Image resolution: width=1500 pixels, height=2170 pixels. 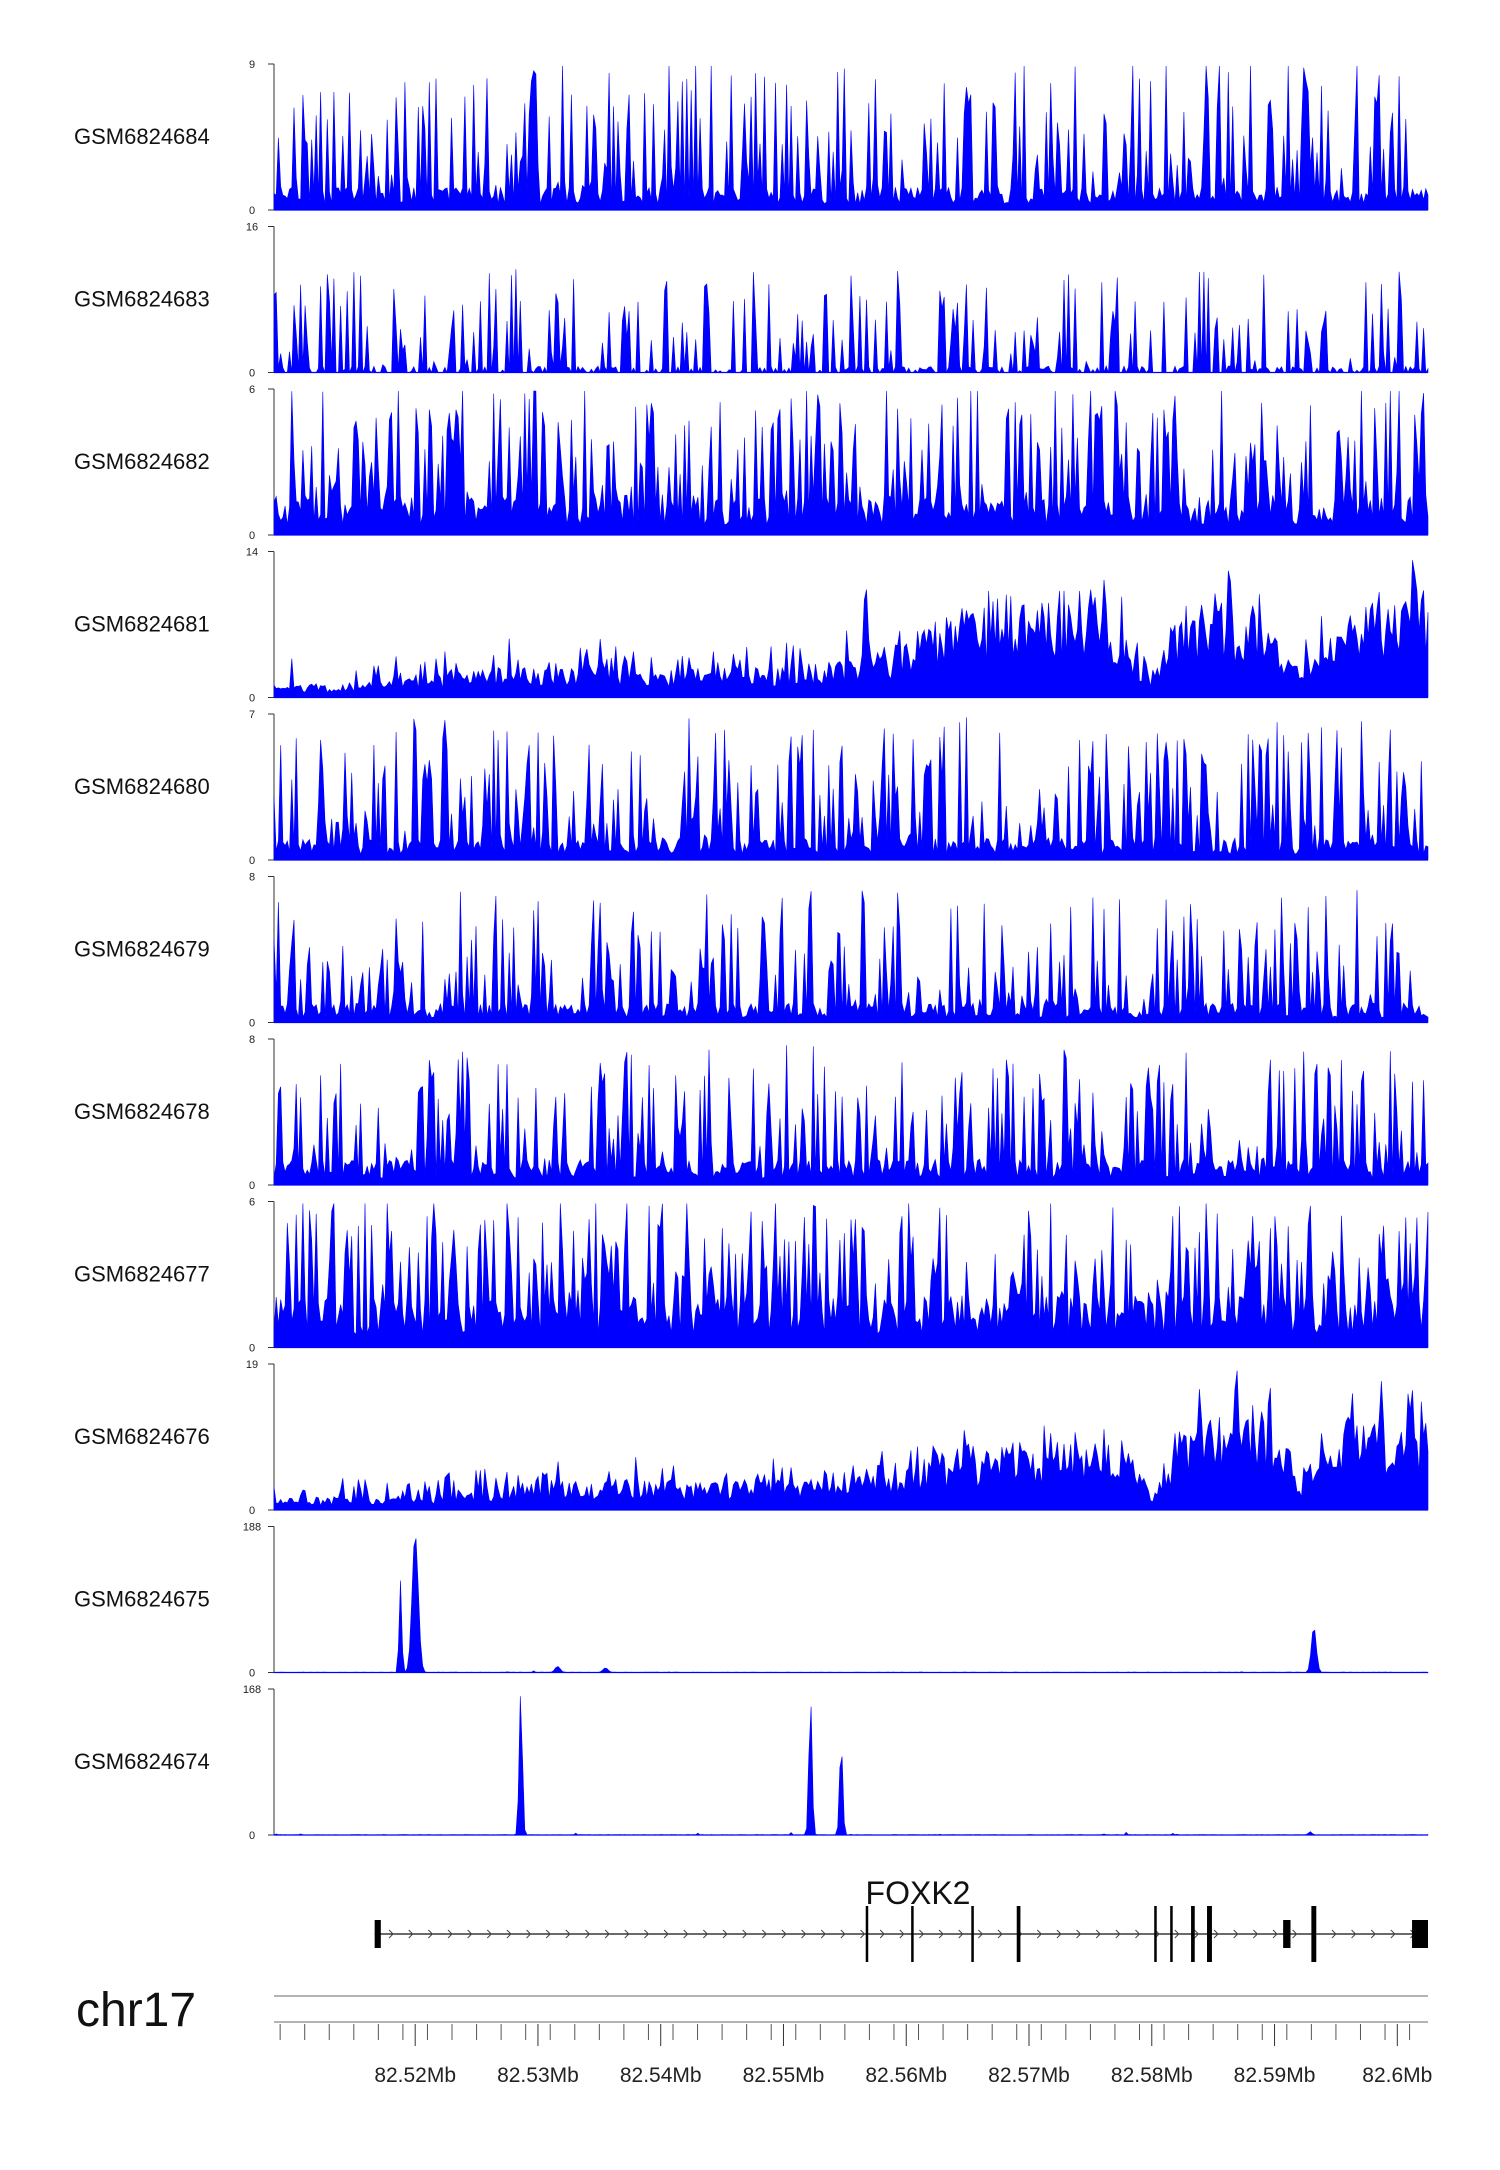 What do you see at coordinates (851, 789) in the screenshot?
I see `signal-area-GSM6824680` at bounding box center [851, 789].